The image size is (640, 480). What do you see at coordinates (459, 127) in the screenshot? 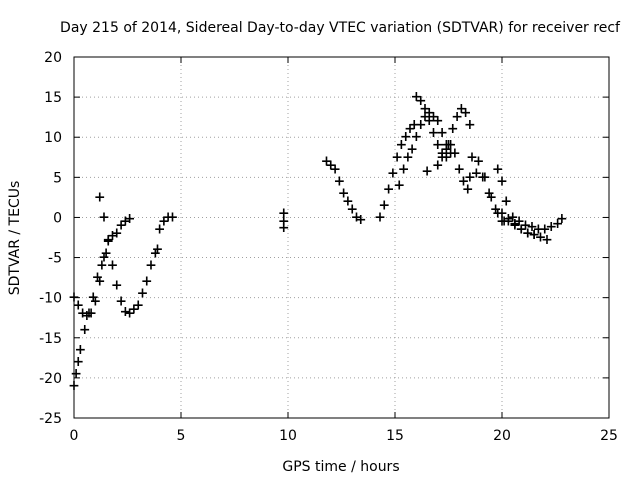
I see `series-arc-11: ++++++` at bounding box center [459, 127].